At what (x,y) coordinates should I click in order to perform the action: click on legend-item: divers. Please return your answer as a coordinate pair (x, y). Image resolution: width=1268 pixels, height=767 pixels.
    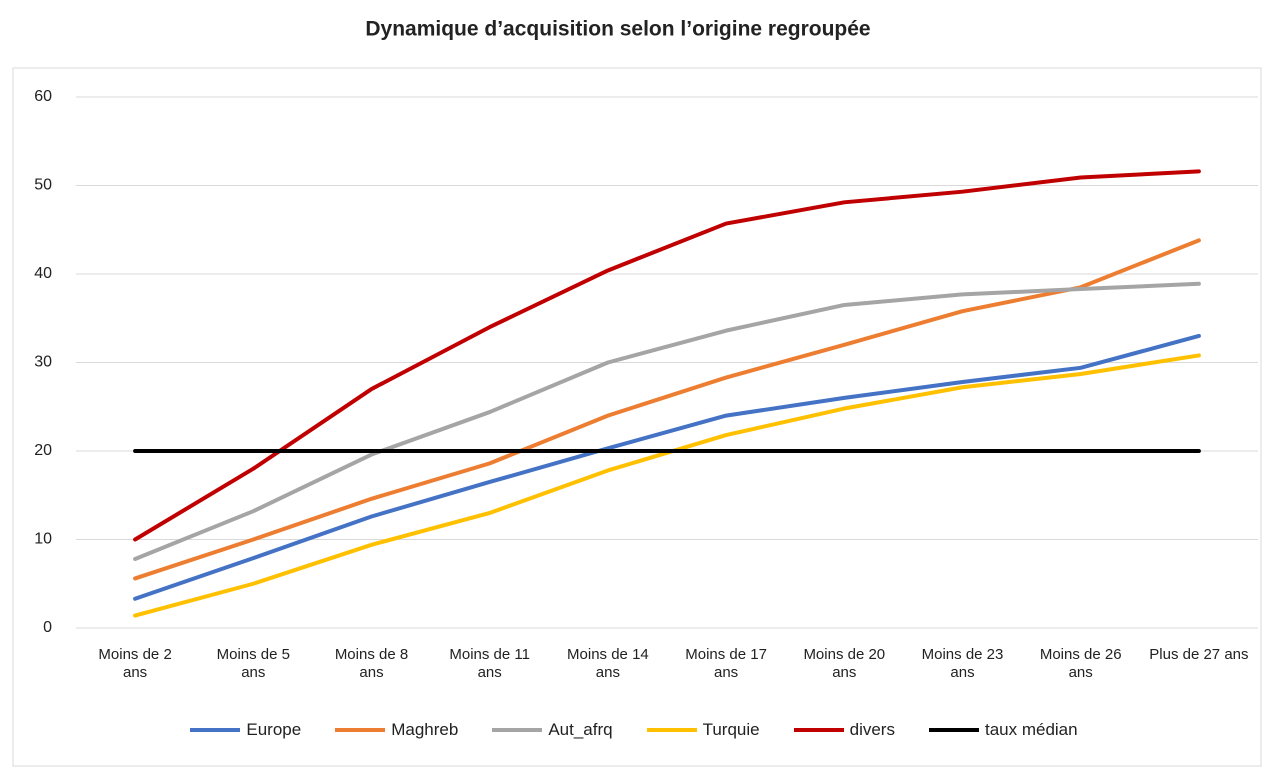
    Looking at the image, I should click on (844, 730).